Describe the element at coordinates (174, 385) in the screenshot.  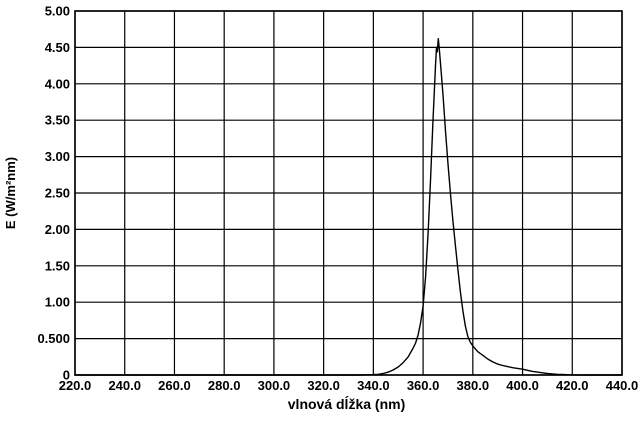
I see `x-tick-label: 260.0` at that location.